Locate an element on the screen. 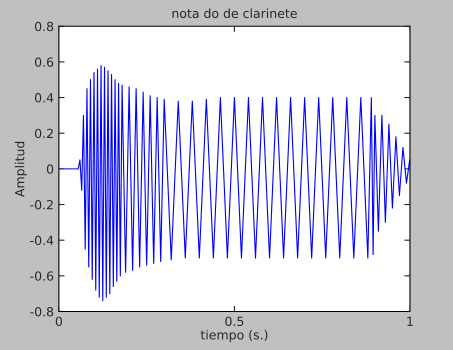  x-tick-label: 0.5 is located at coordinates (234, 321).